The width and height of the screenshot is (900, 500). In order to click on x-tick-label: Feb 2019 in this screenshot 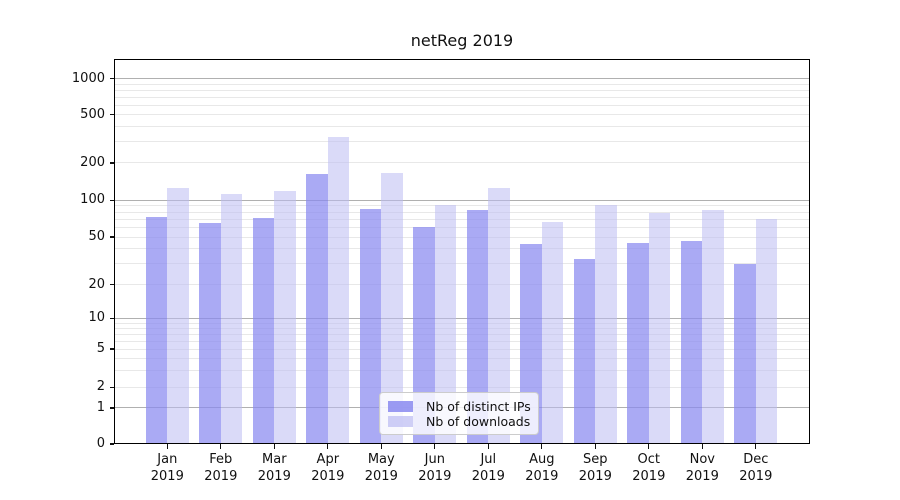, I will do `click(221, 468)`.